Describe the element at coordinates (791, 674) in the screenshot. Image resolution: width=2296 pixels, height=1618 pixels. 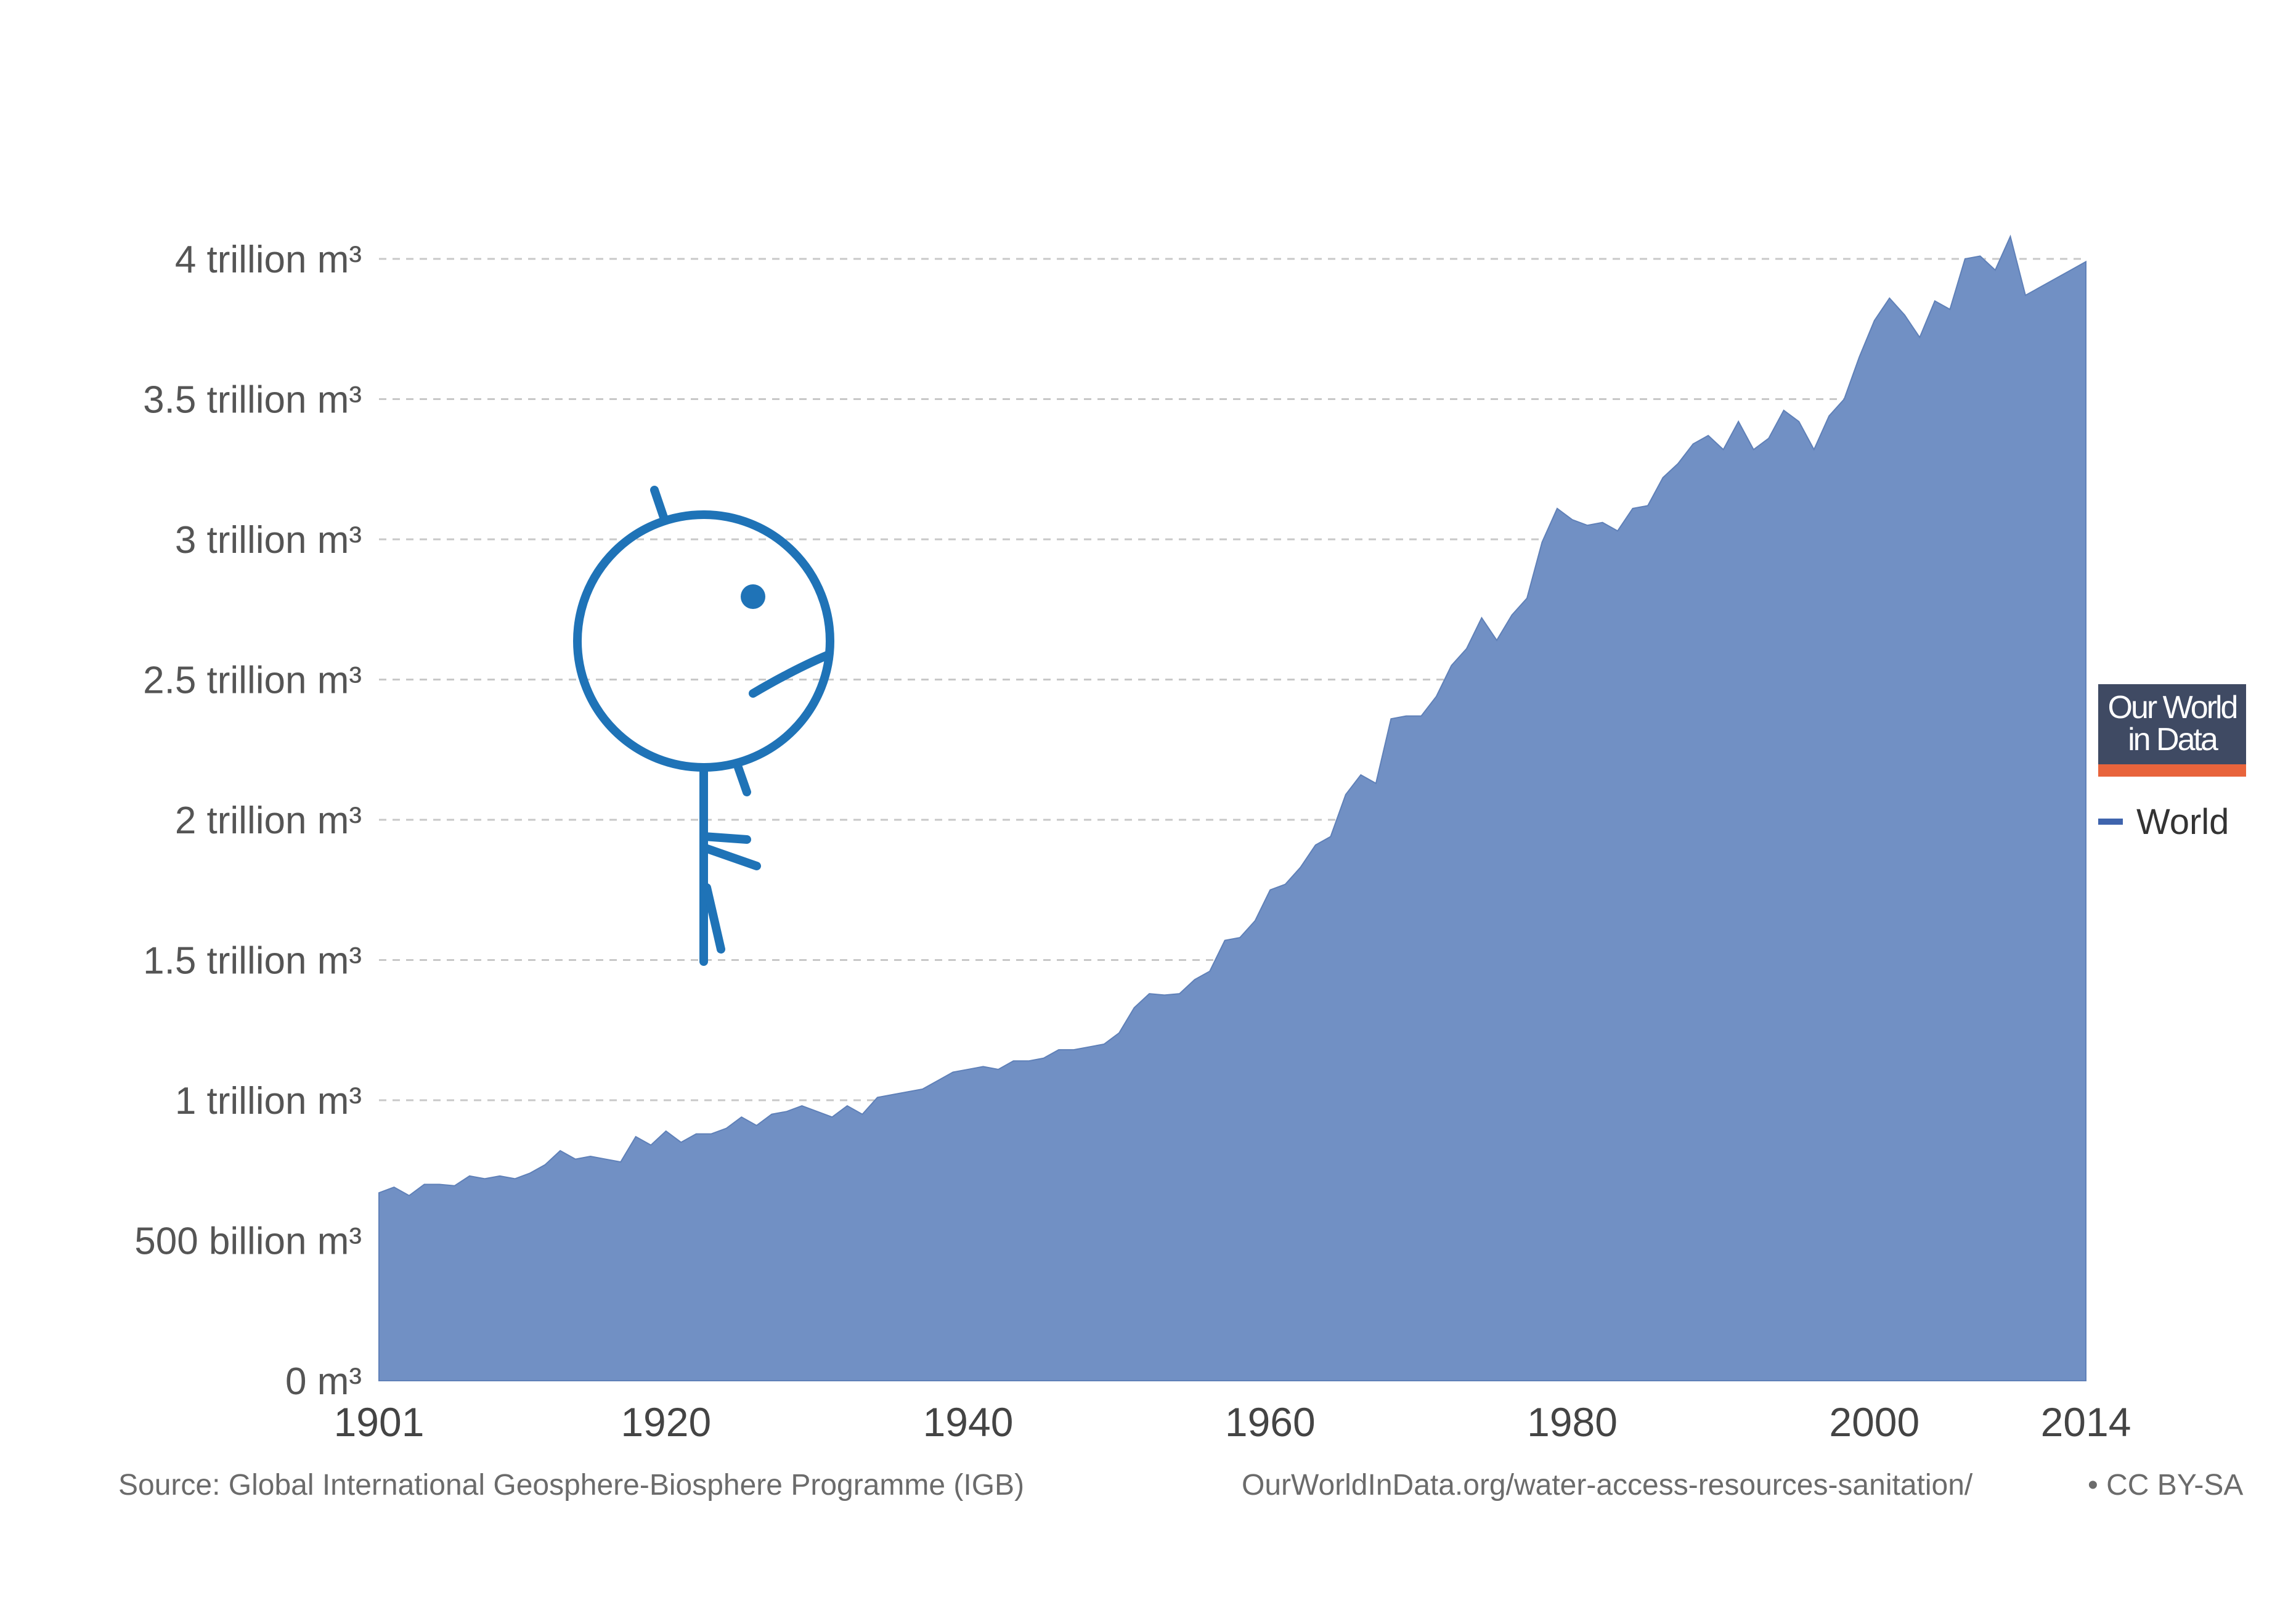
I see `stick-figure-mouth` at that location.